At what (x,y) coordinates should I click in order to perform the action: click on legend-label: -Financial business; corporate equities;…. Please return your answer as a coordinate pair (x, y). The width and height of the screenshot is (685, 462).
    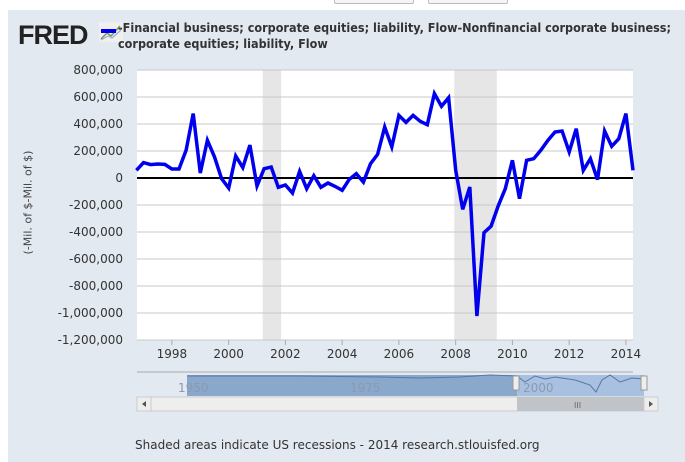
    Looking at the image, I should click on (394, 35).